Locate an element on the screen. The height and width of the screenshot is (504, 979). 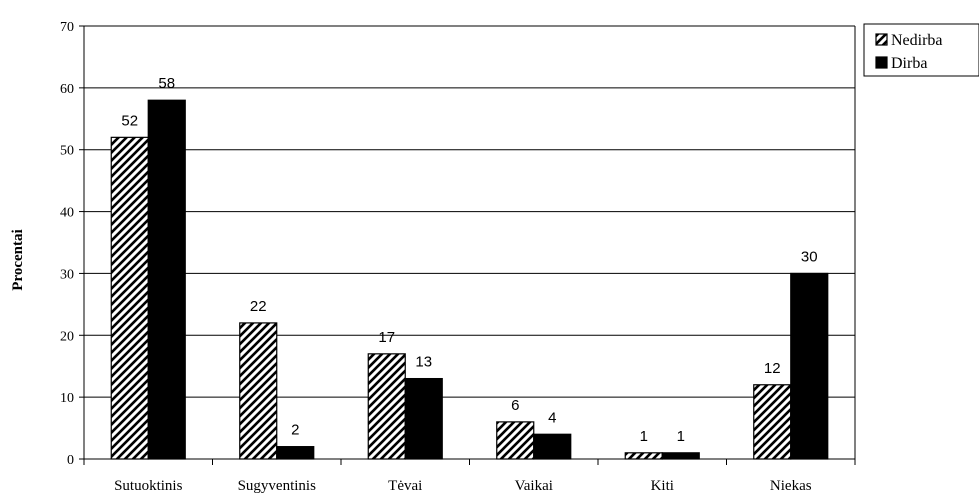
data-label: 2 is located at coordinates (295, 430).